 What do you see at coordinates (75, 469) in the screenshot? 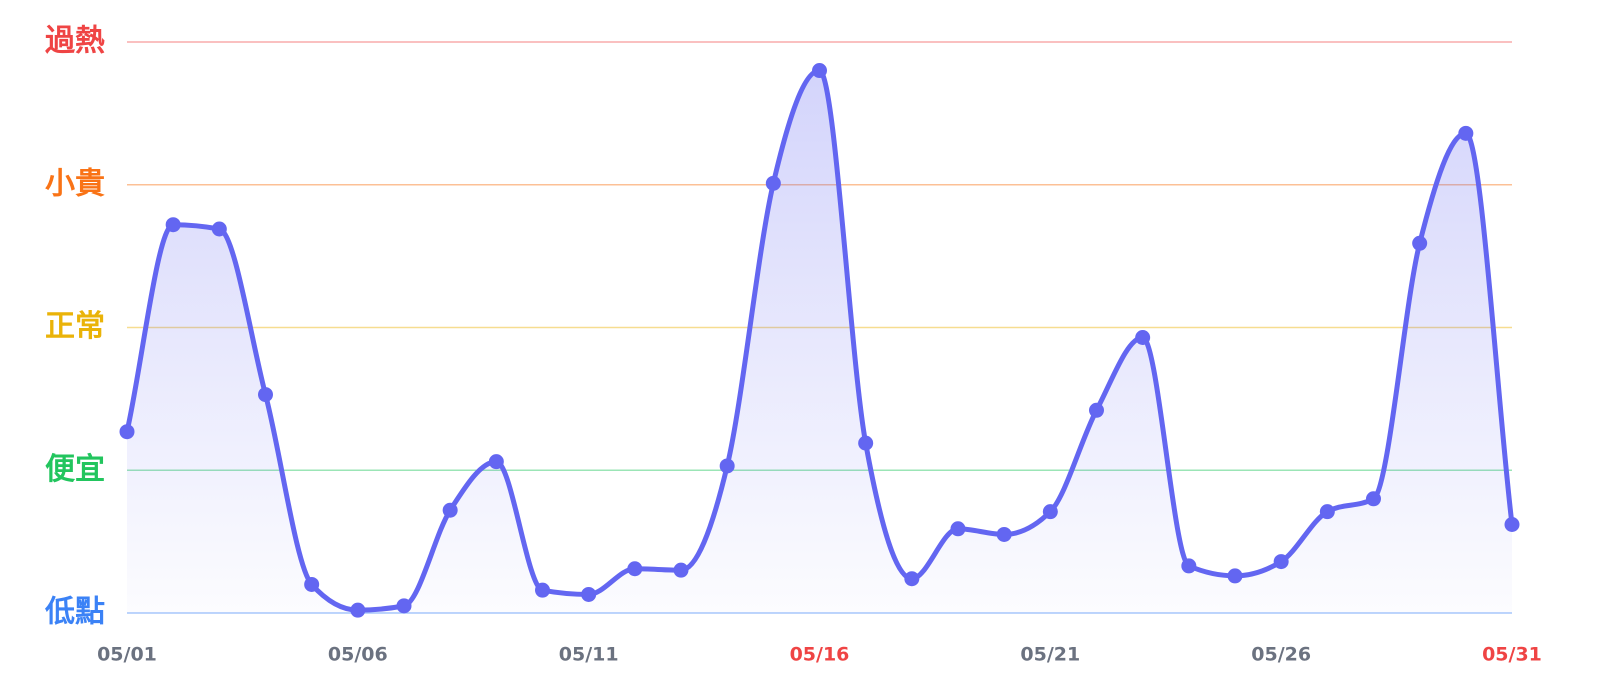
I see `y-tick-label: 便宜` at bounding box center [75, 469].